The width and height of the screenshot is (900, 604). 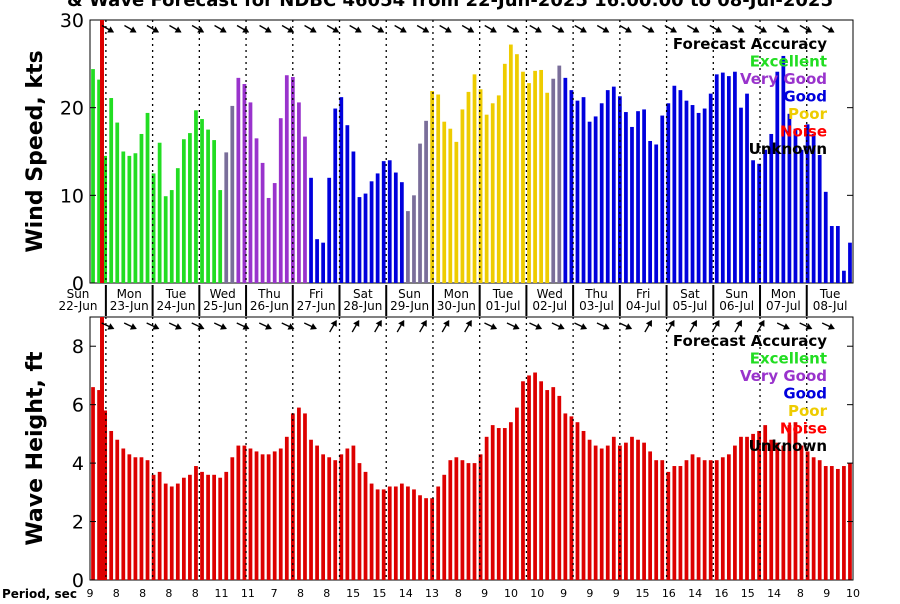 What do you see at coordinates (643, 593) in the screenshot?
I see `period-value: 15` at bounding box center [643, 593].